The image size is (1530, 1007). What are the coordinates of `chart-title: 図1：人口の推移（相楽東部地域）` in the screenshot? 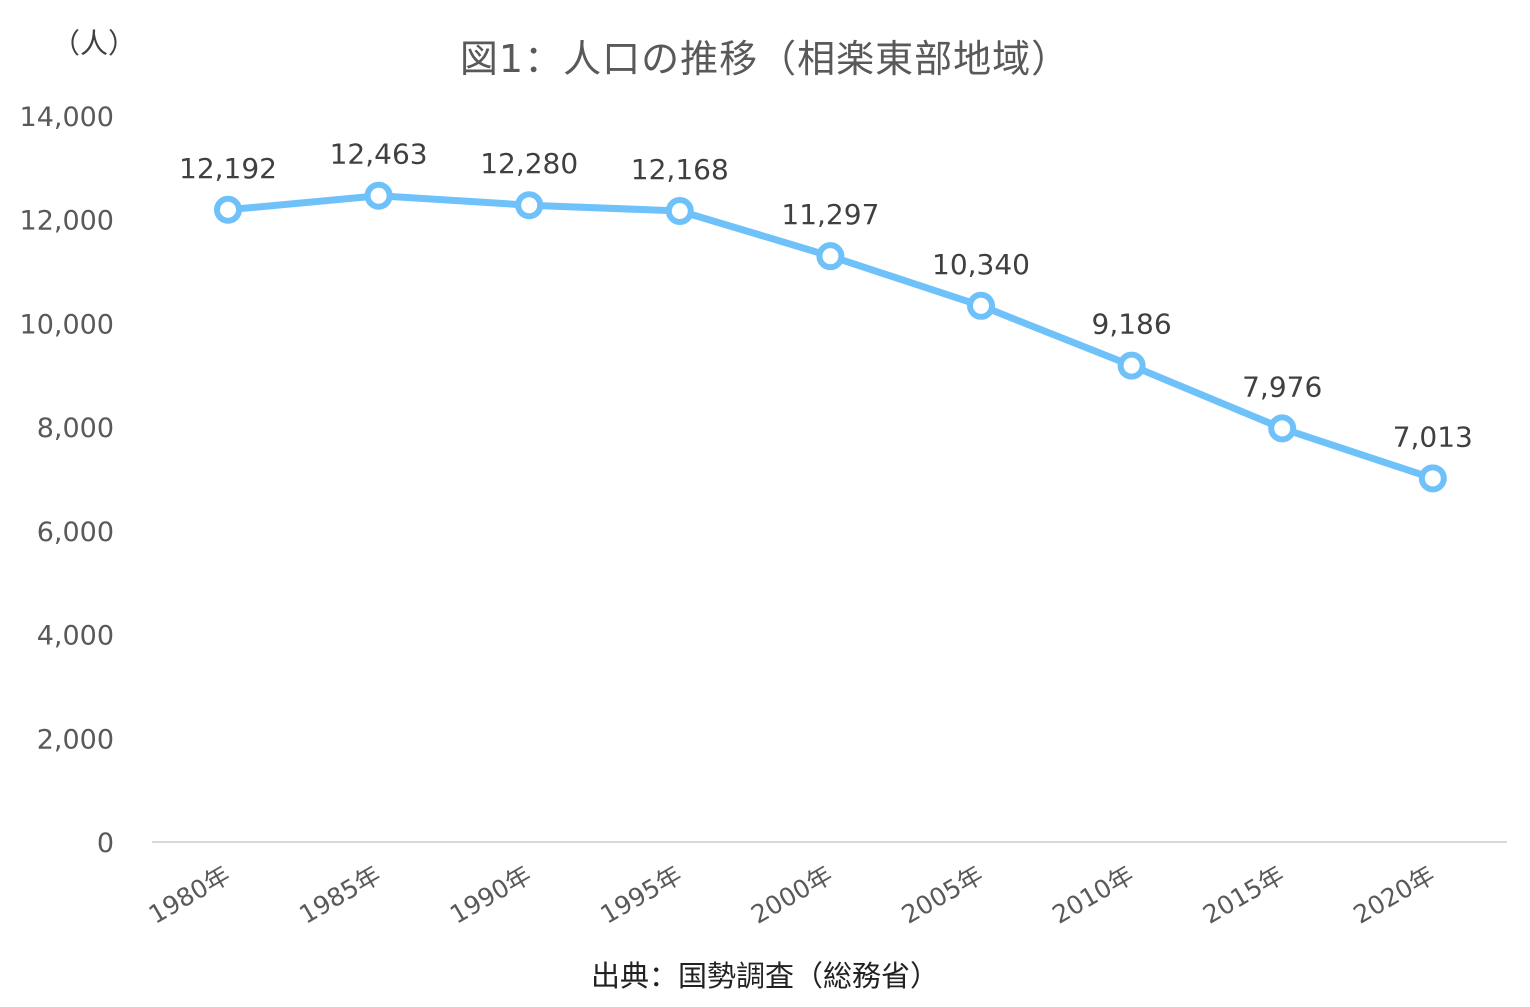 It's located at (765, 59).